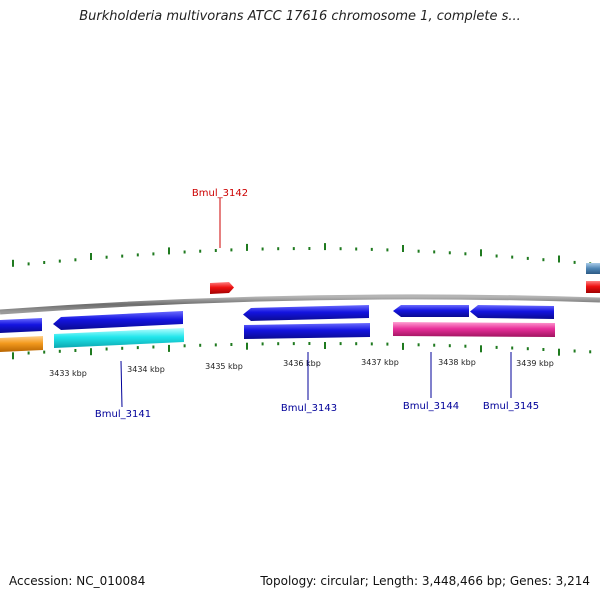 The height and width of the screenshot is (600, 600). What do you see at coordinates (68, 373) in the screenshot?
I see `scale-label-3433: 3433 kbp` at bounding box center [68, 373].